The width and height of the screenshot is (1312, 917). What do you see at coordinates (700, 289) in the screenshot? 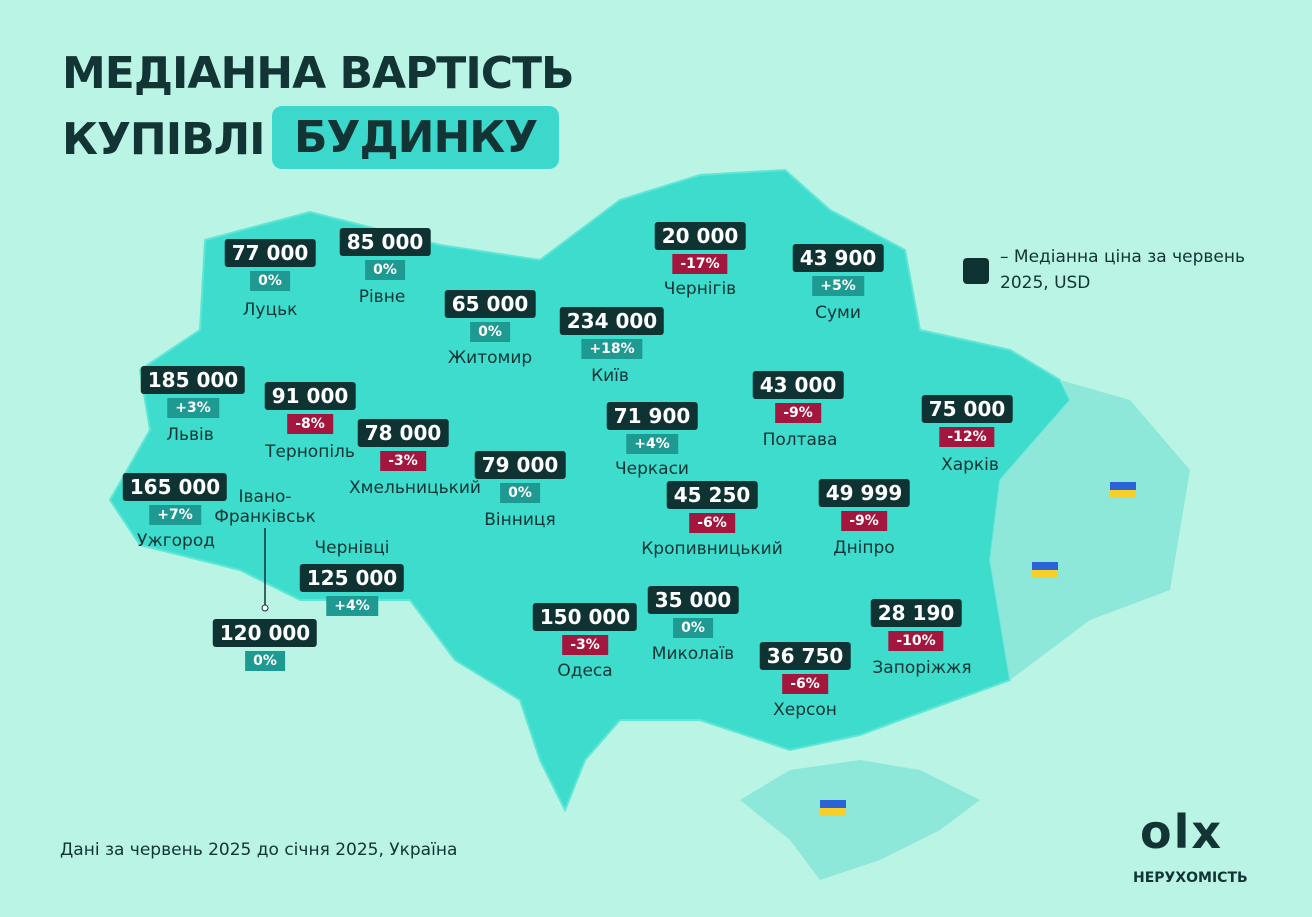
I see `region-name: Чернігів` at bounding box center [700, 289].